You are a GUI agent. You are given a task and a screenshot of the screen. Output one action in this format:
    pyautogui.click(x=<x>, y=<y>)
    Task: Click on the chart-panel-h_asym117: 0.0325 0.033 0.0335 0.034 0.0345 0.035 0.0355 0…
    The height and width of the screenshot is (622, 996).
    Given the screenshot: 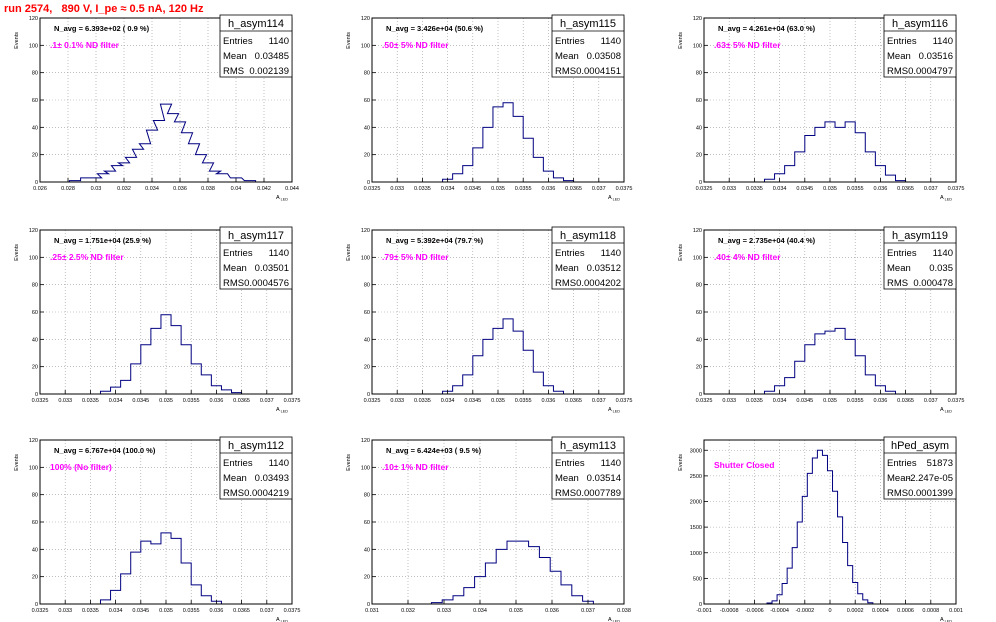 What is the action you would take?
    pyautogui.click(x=157, y=320)
    